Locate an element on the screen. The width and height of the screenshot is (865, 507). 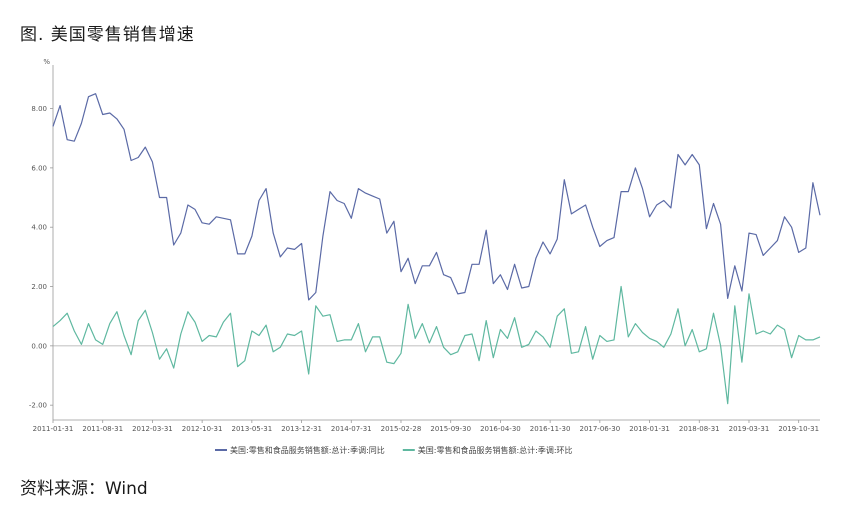
x-tick-label: 2018-08-31 is located at coordinates (699, 429).